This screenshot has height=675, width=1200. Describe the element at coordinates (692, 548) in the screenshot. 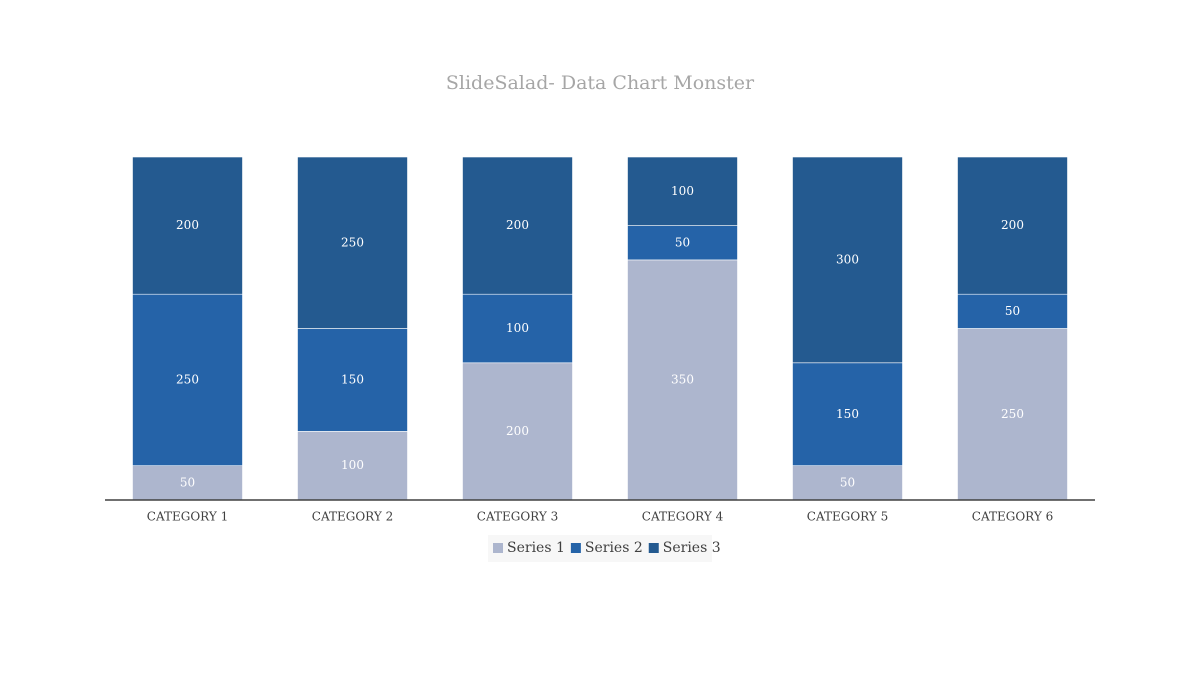

I see `legend-label: Series 3` at that location.